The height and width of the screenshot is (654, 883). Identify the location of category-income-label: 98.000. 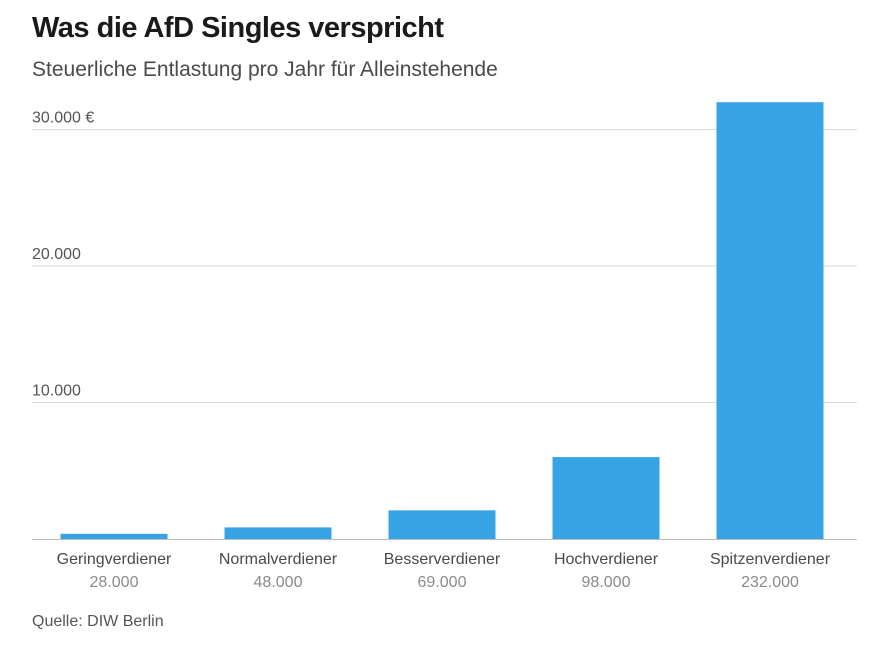
(606, 582).